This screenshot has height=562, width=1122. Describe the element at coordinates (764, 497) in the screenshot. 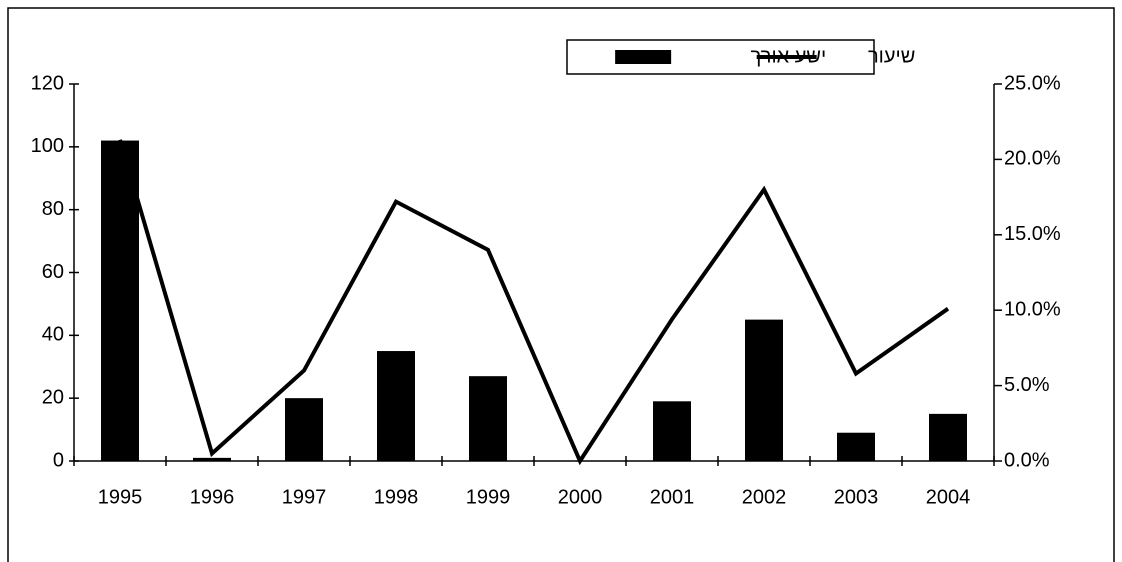

I see `x-tick-label: 2002` at that location.